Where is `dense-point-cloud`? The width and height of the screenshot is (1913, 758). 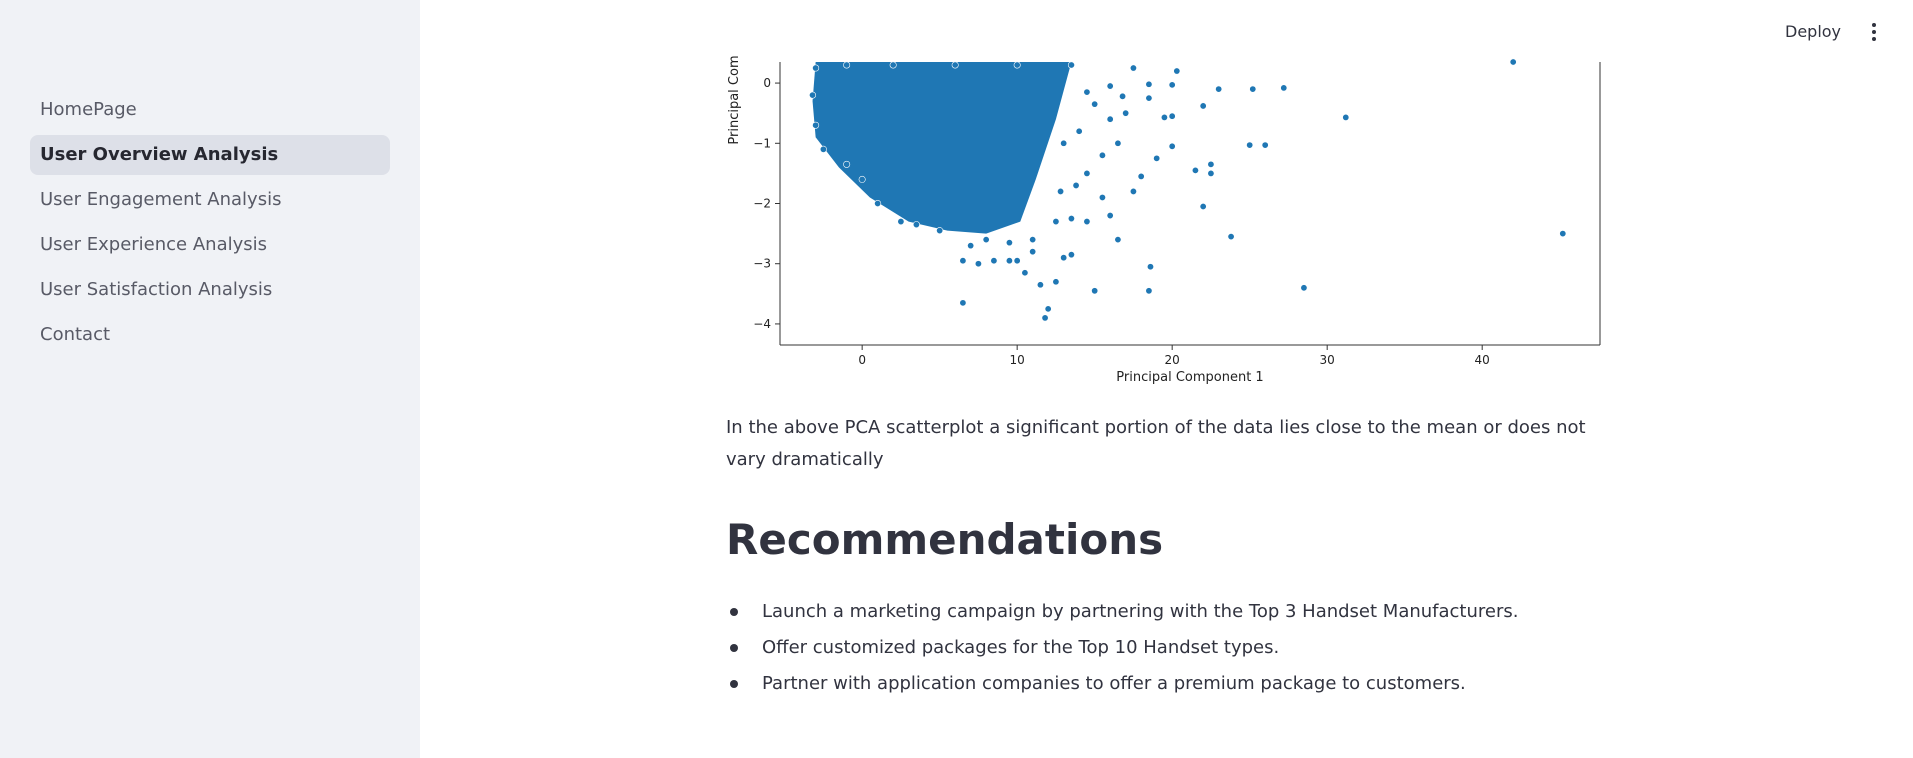 dense-point-cloud is located at coordinates (942, 148).